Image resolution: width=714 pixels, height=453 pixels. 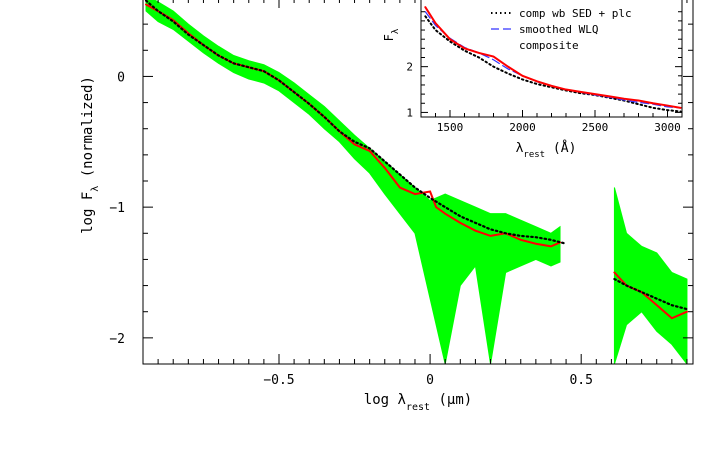 I want to click on main-x-axis-label: log λrest (μm), so click(x=418, y=402).